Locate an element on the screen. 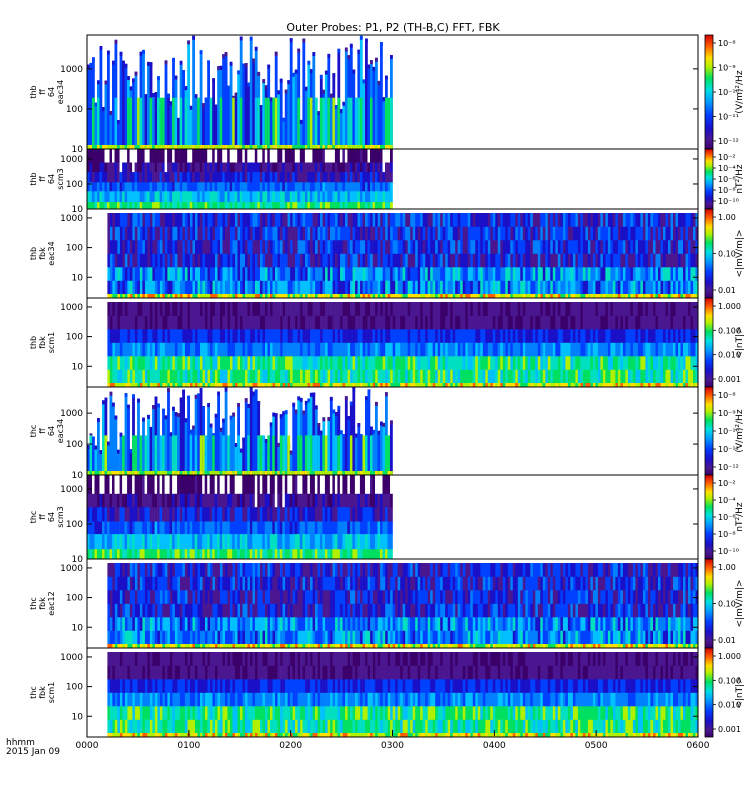 Image resolution: width=750 pixels, height=800 pixels. time-axis-label-date: 2015 Jan 09 is located at coordinates (33, 752).